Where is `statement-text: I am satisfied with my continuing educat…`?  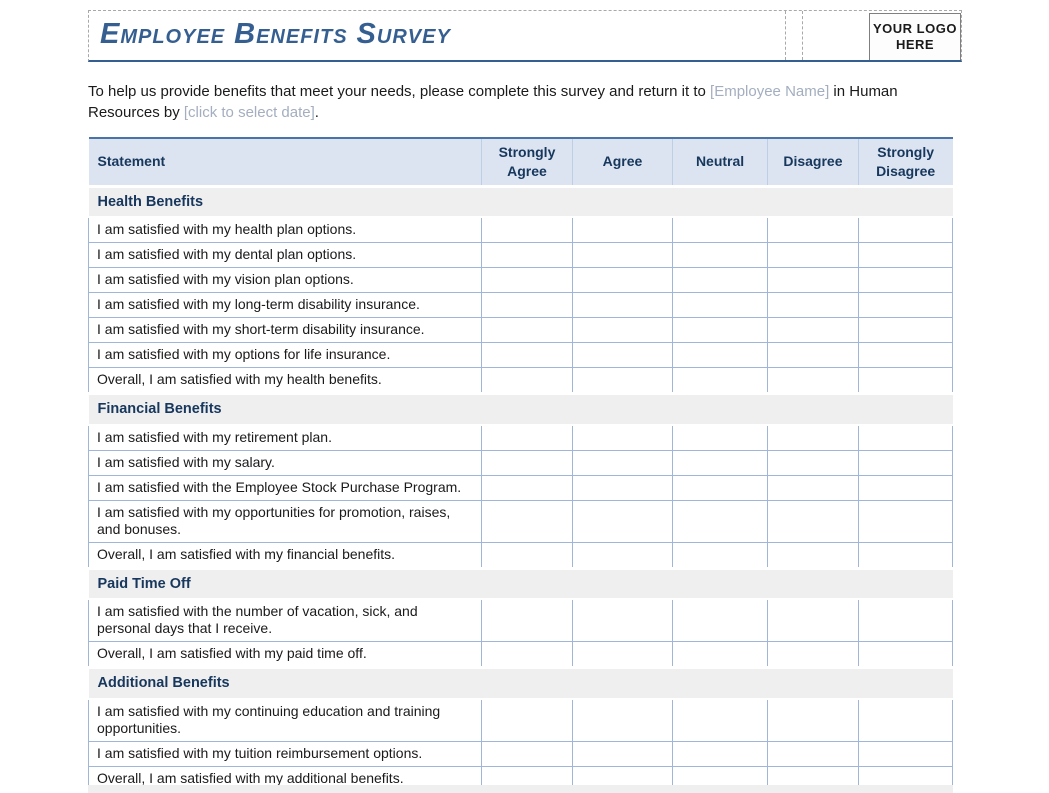
statement-text: I am satisfied with my continuing educat… is located at coordinates (285, 720).